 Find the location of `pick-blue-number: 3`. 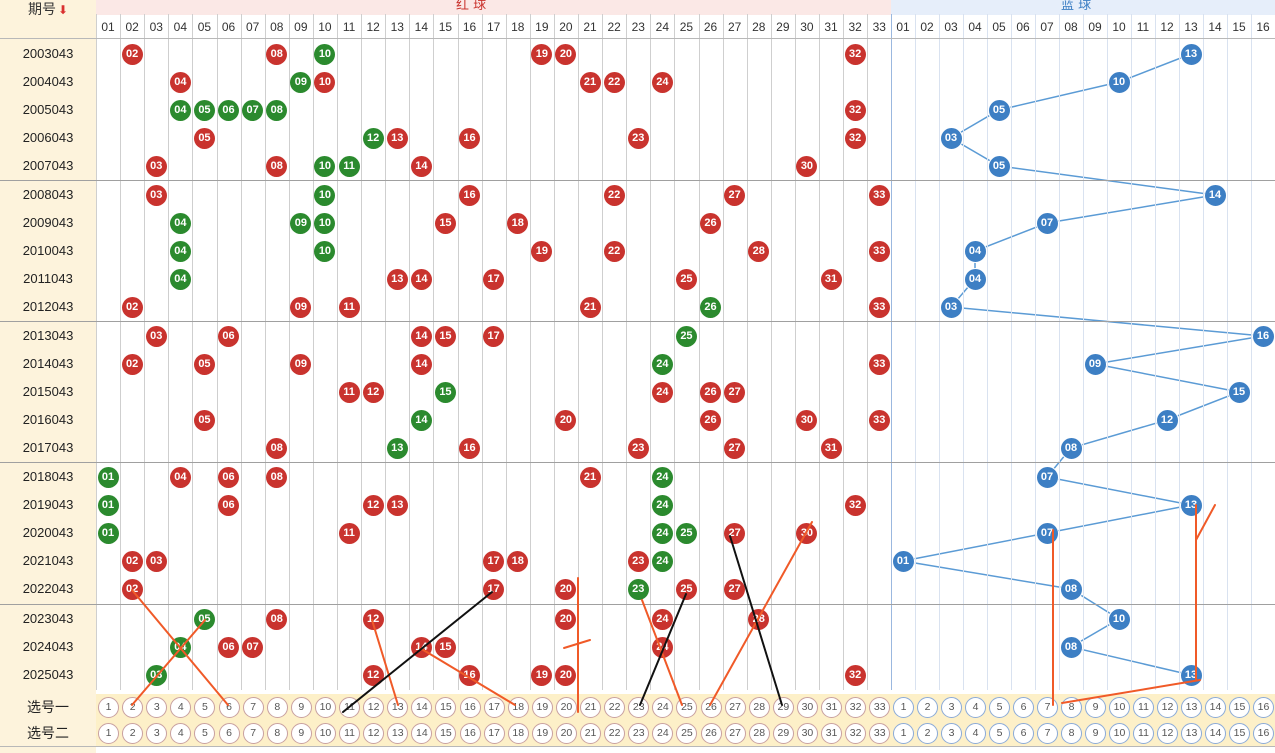

pick-blue-number: 3 is located at coordinates (951, 707).